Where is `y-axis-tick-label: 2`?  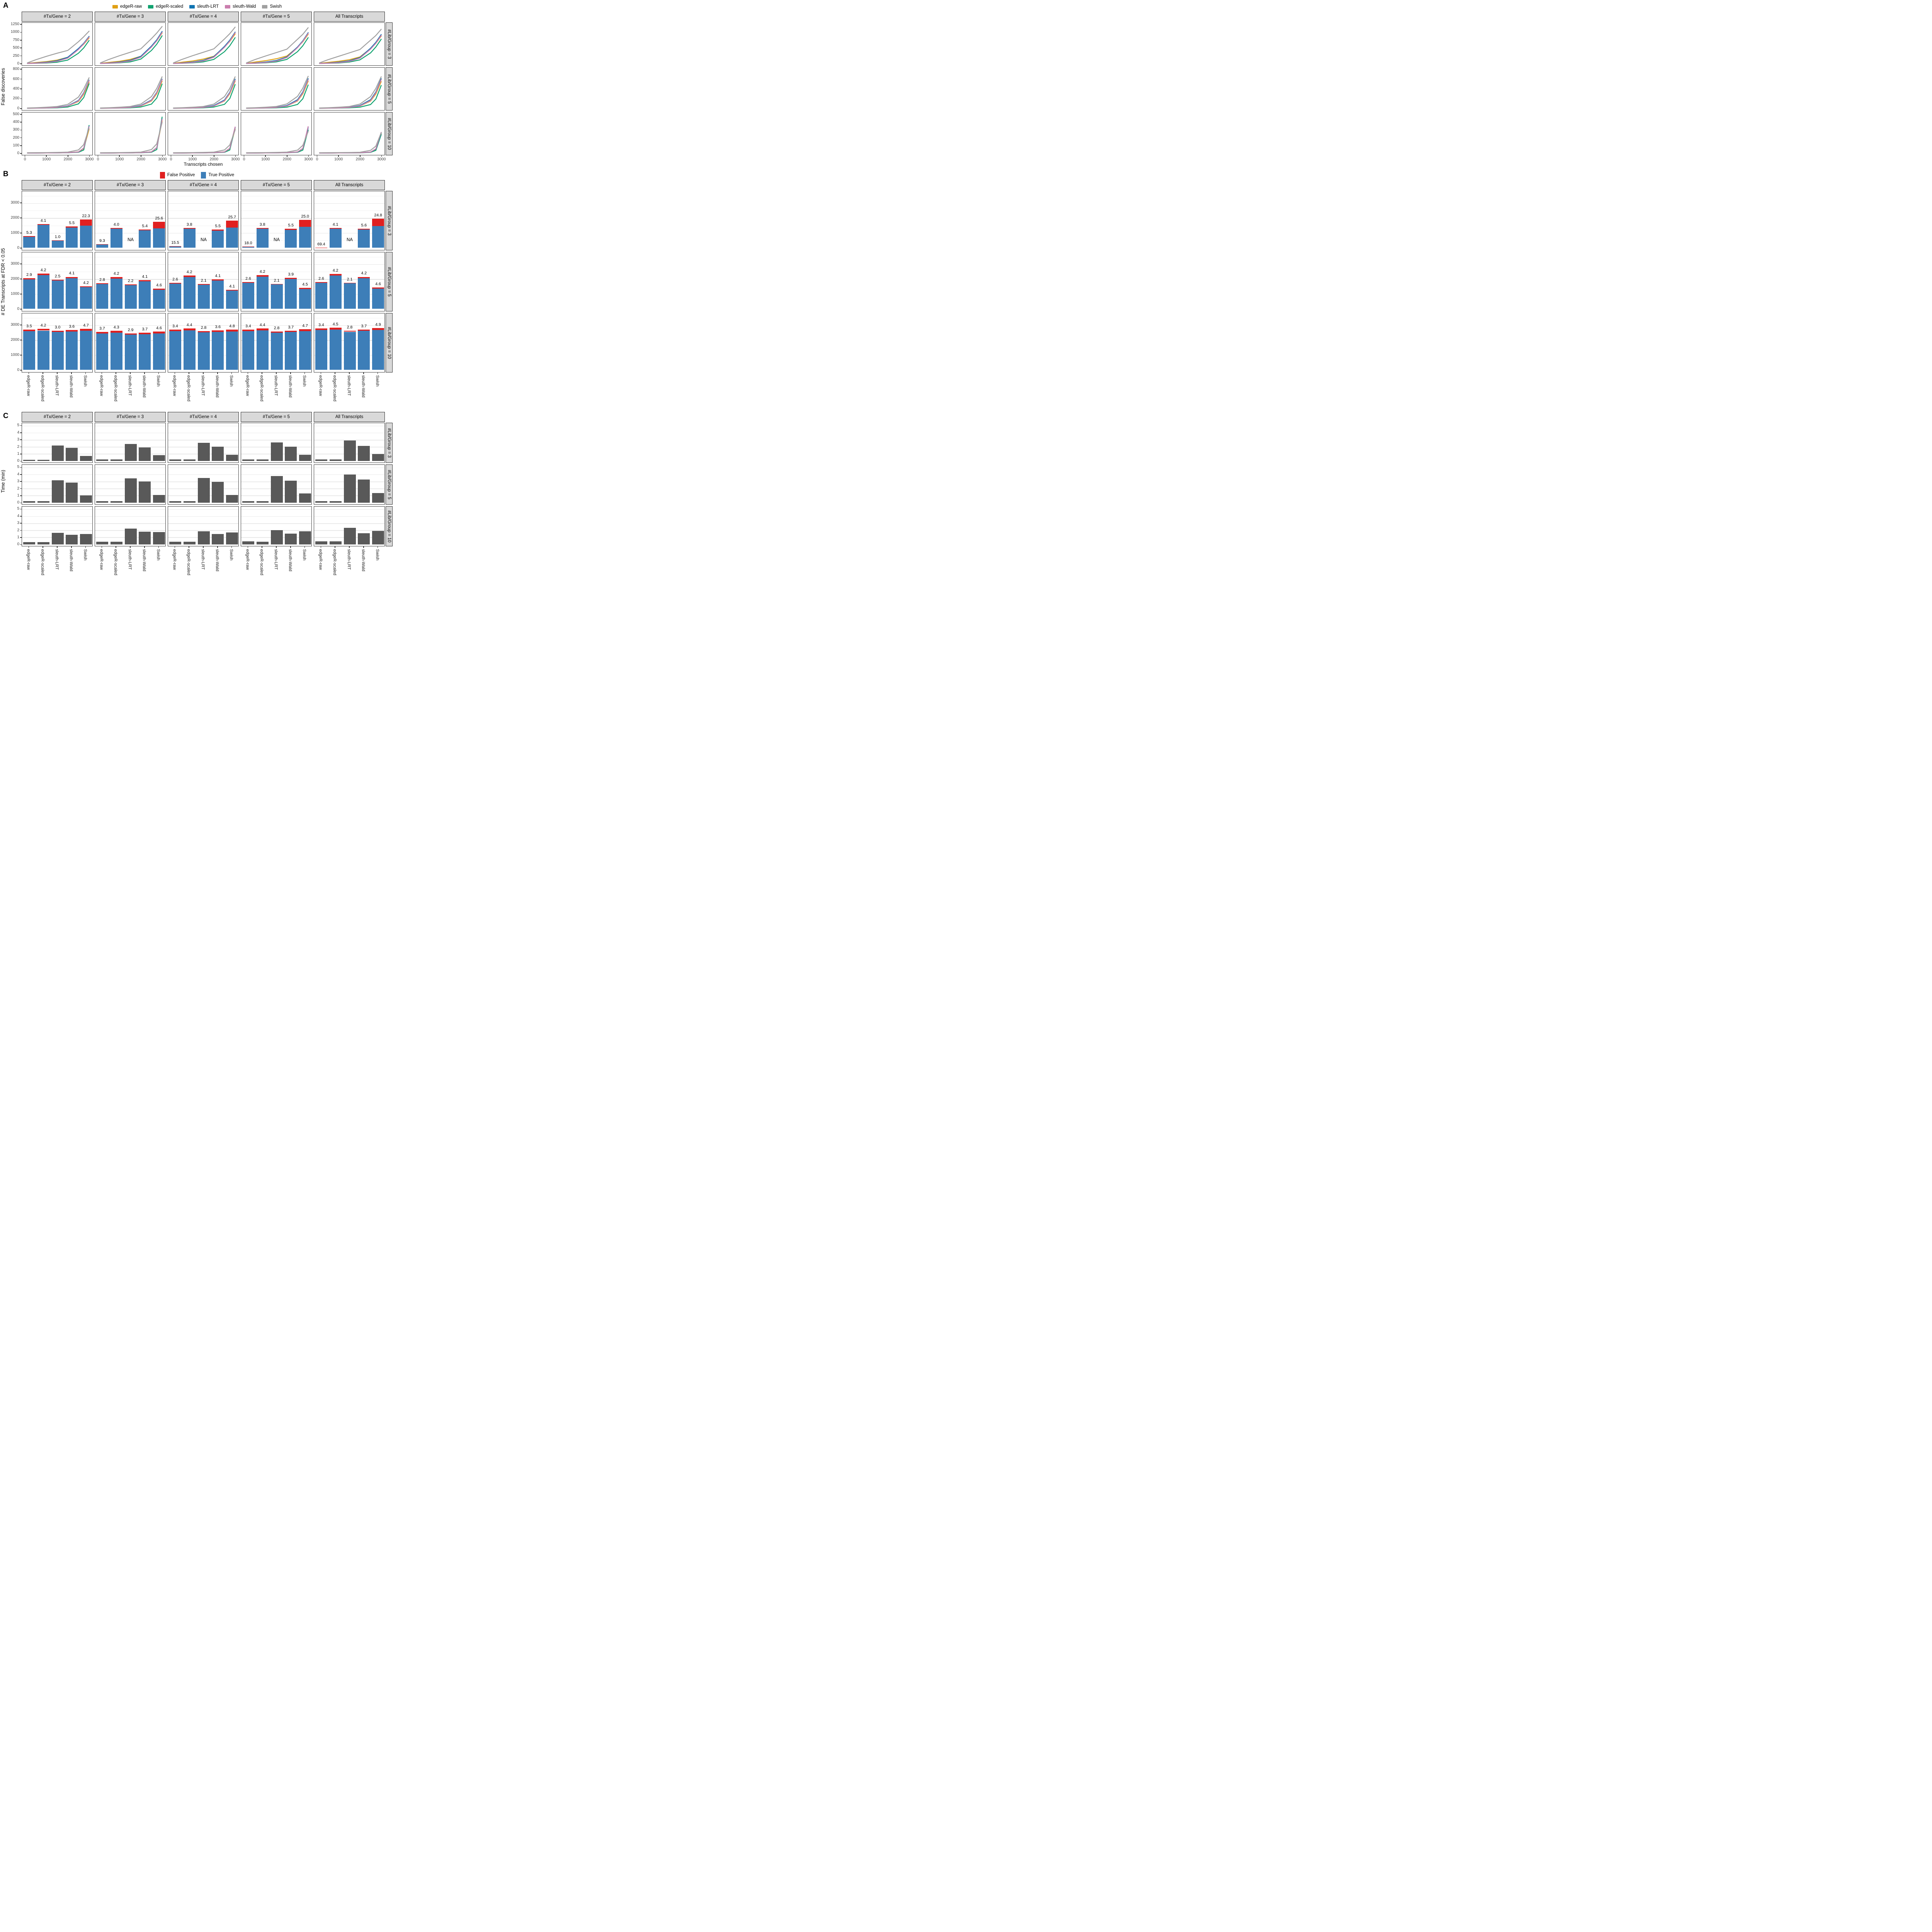
y-axis-tick-label: 2 is located at coordinates (18, 489).